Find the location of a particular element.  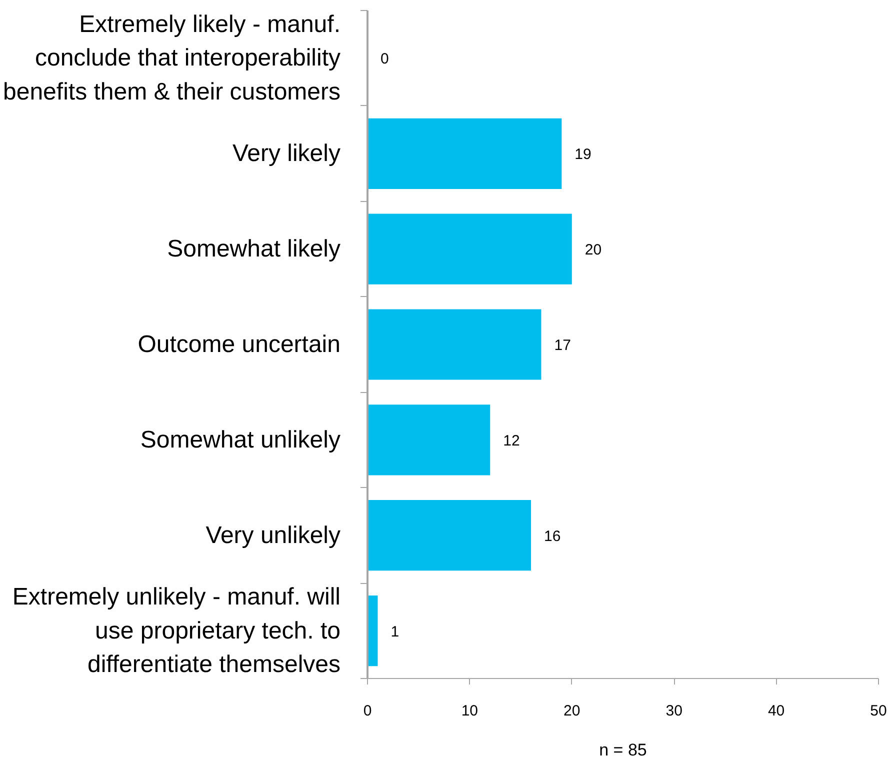

y-tick-label: Very likely is located at coordinates (286, 154).